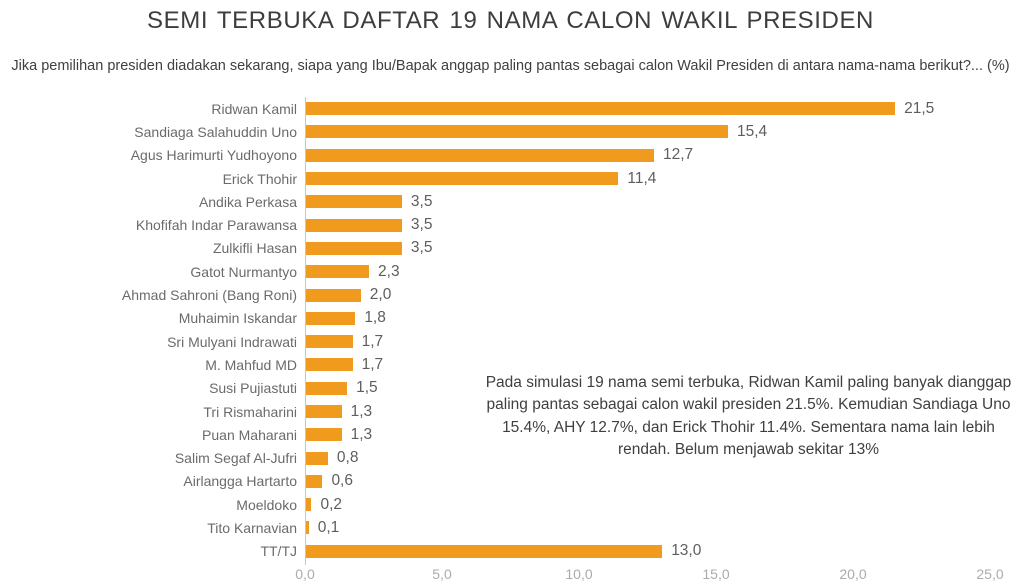 The width and height of the screenshot is (1021, 586). I want to click on chart-row: Khofifah Indar Parawansa 3,5, so click(510, 224).